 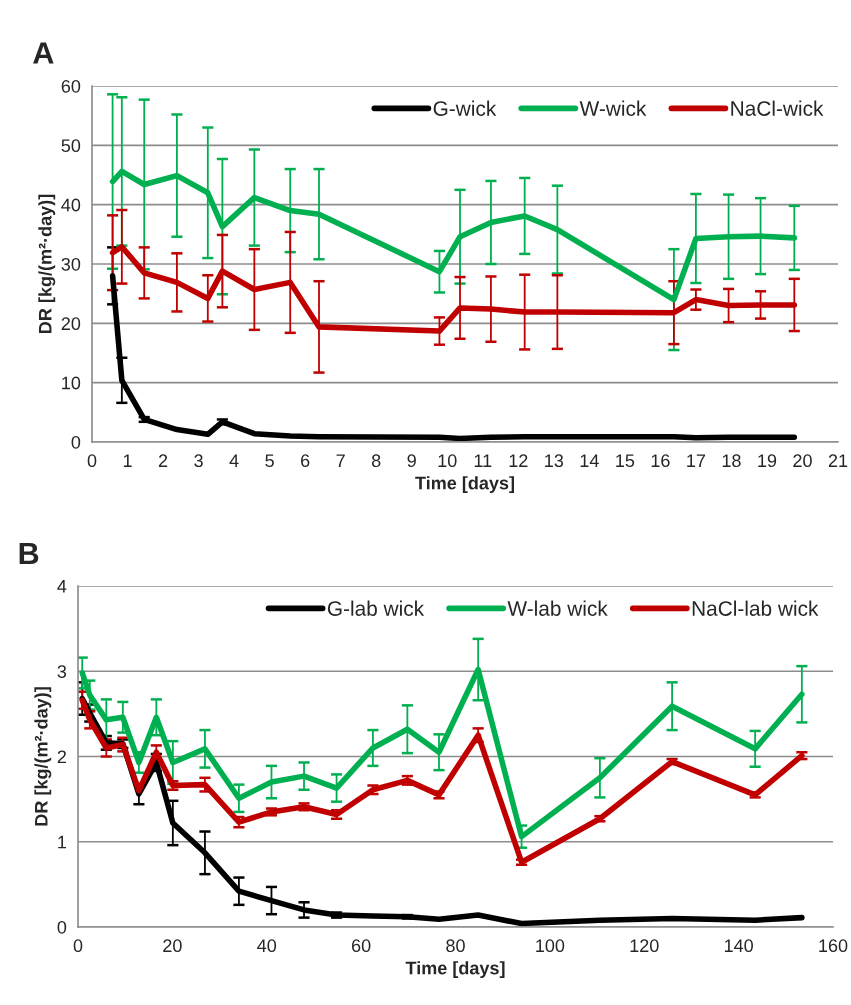 What do you see at coordinates (465, 108) in the screenshot?
I see `legend-label: G-wick` at bounding box center [465, 108].